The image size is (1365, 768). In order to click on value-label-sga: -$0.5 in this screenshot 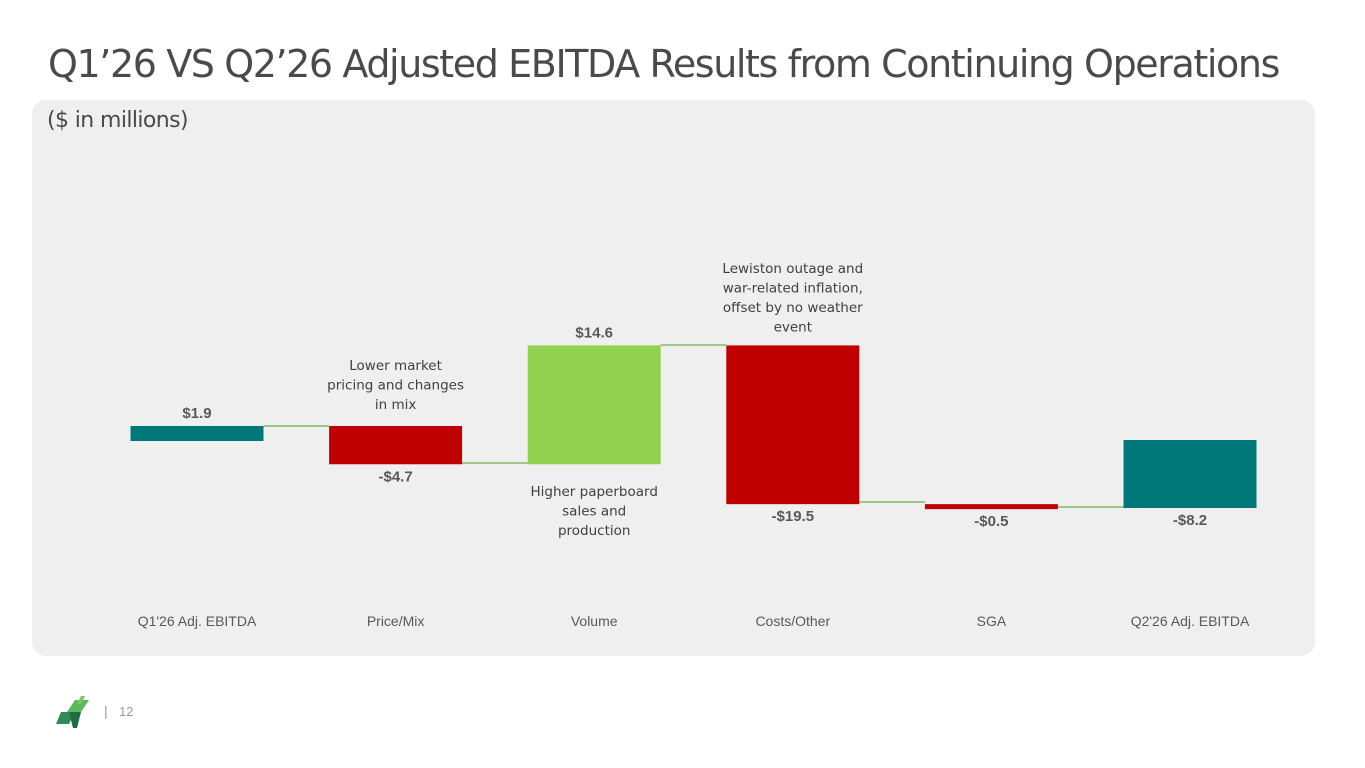, I will do `click(991, 521)`.